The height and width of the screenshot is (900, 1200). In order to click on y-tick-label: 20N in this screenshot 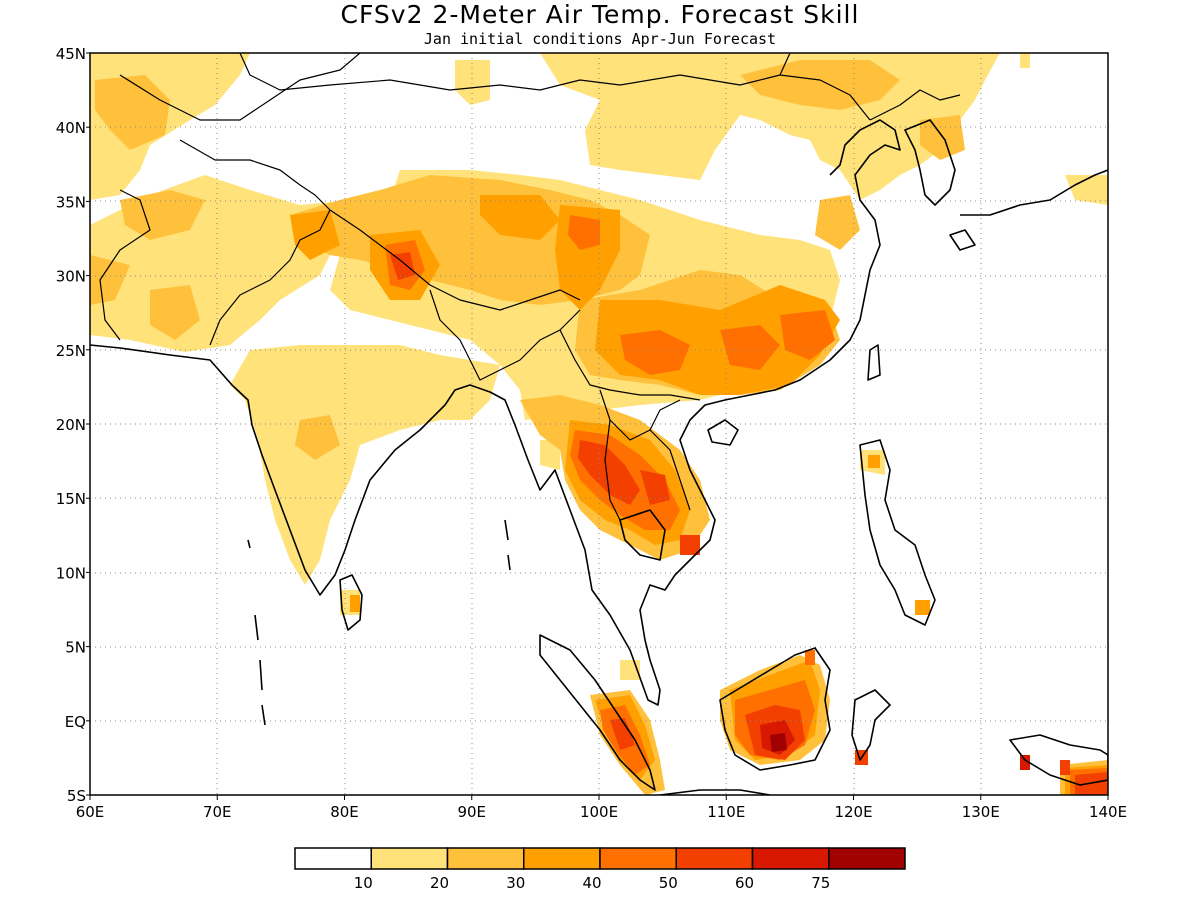, I will do `click(71, 425)`.